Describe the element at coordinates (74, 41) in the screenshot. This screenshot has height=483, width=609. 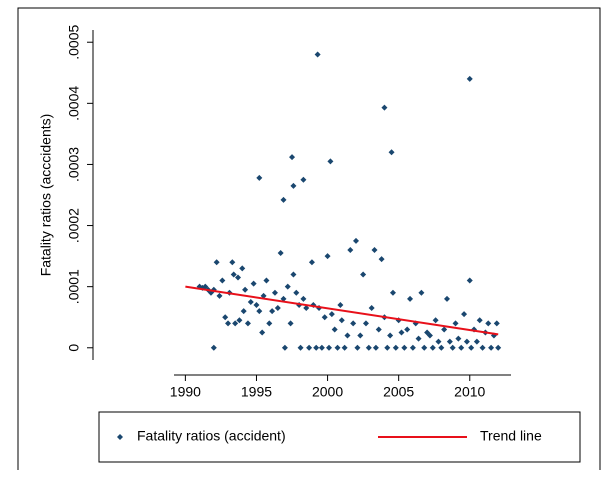
I see `y-tick-label: .0005` at that location.